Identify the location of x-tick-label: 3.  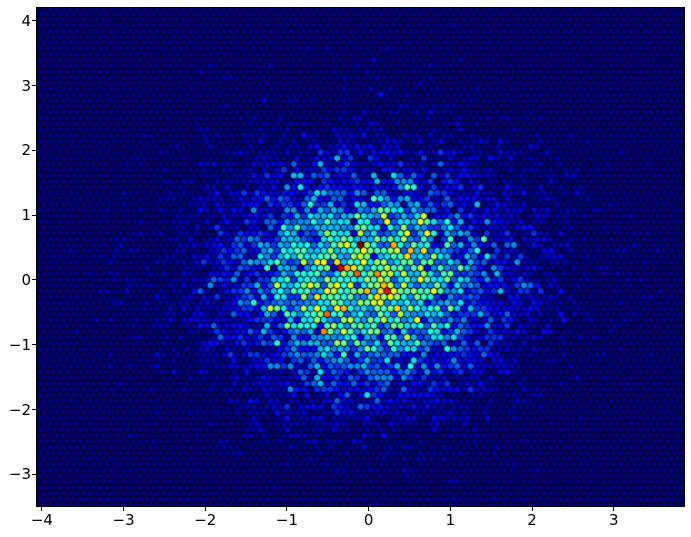
(613, 520).